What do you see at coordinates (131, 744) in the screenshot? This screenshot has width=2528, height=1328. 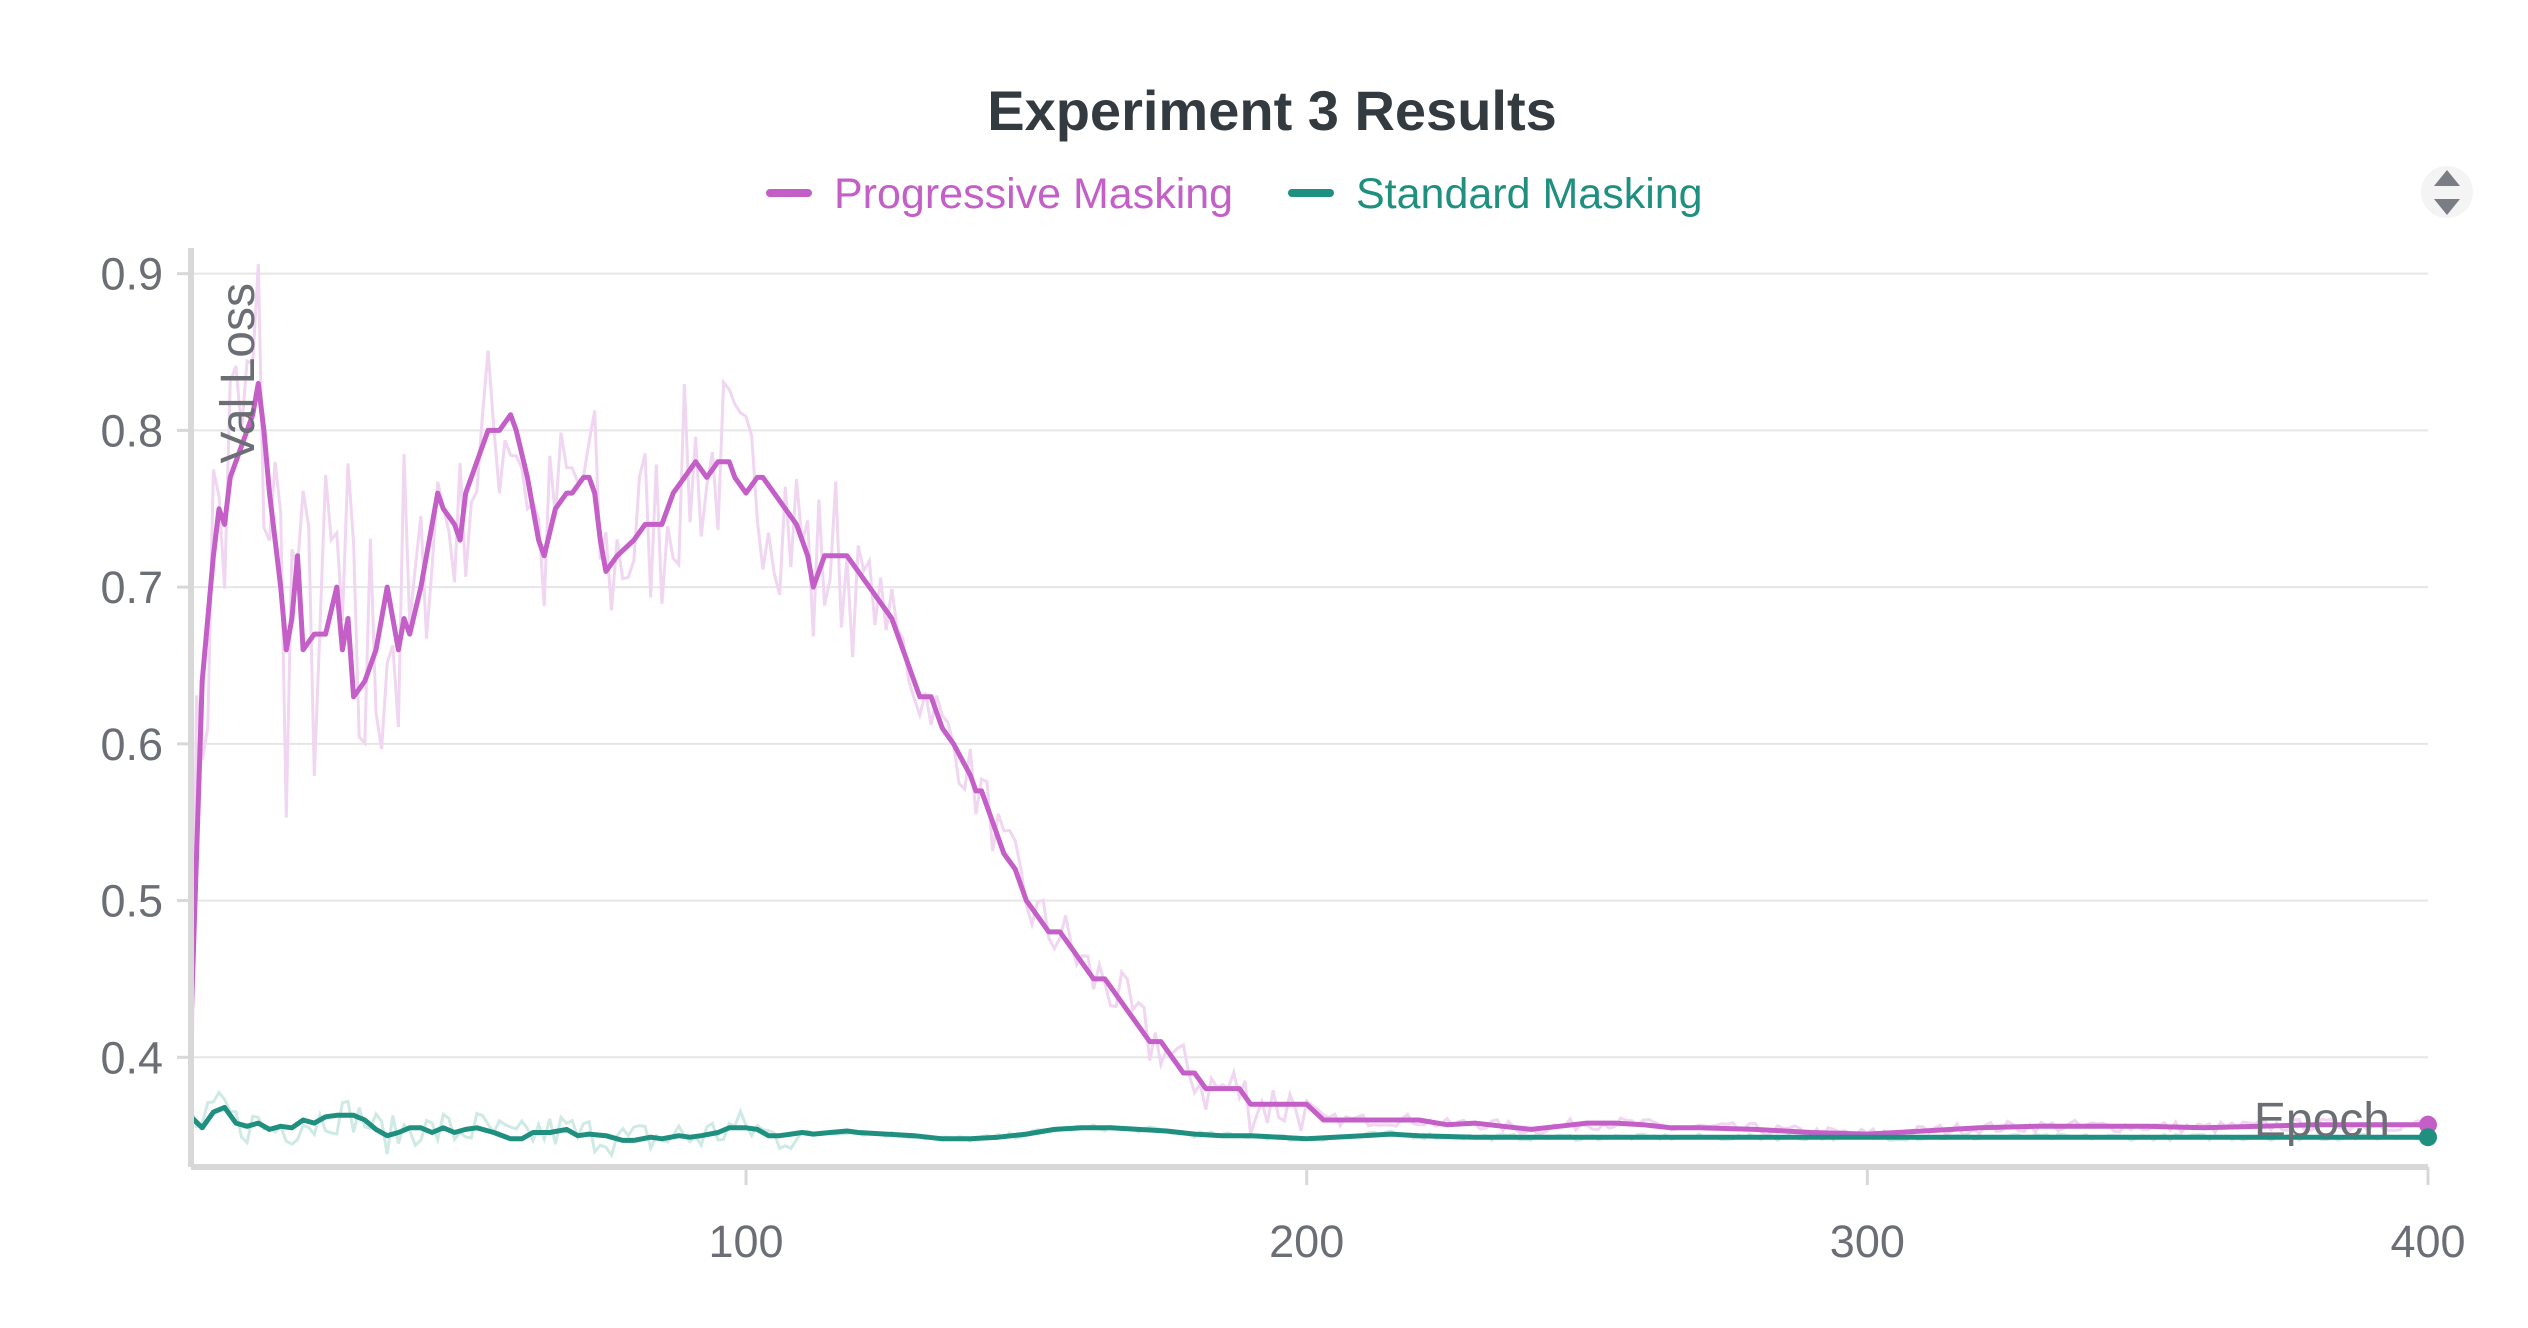 I see `y-tick-label: 0.6` at bounding box center [131, 744].